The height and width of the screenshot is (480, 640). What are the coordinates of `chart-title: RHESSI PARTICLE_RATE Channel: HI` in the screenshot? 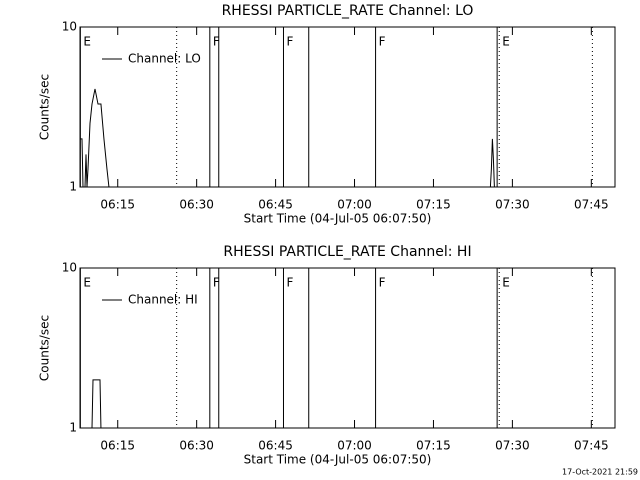 It's located at (347, 252).